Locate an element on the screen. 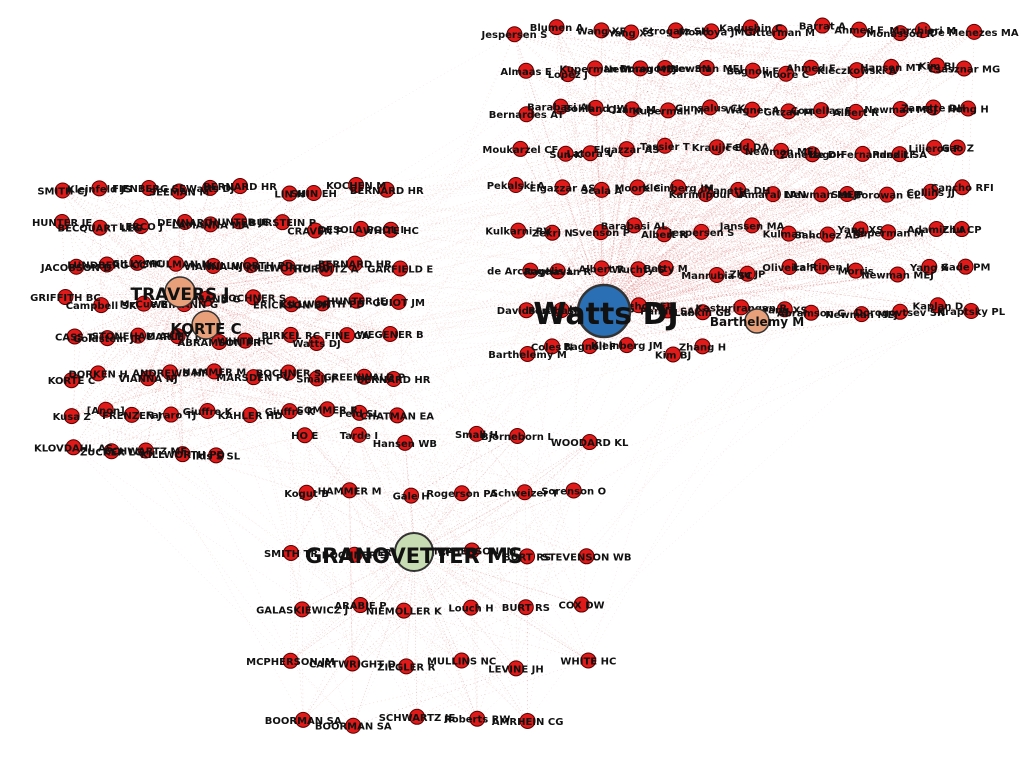 Image resolution: width=1024 pixels, height=768 pixels. hub-node-watts is located at coordinates (604, 311).